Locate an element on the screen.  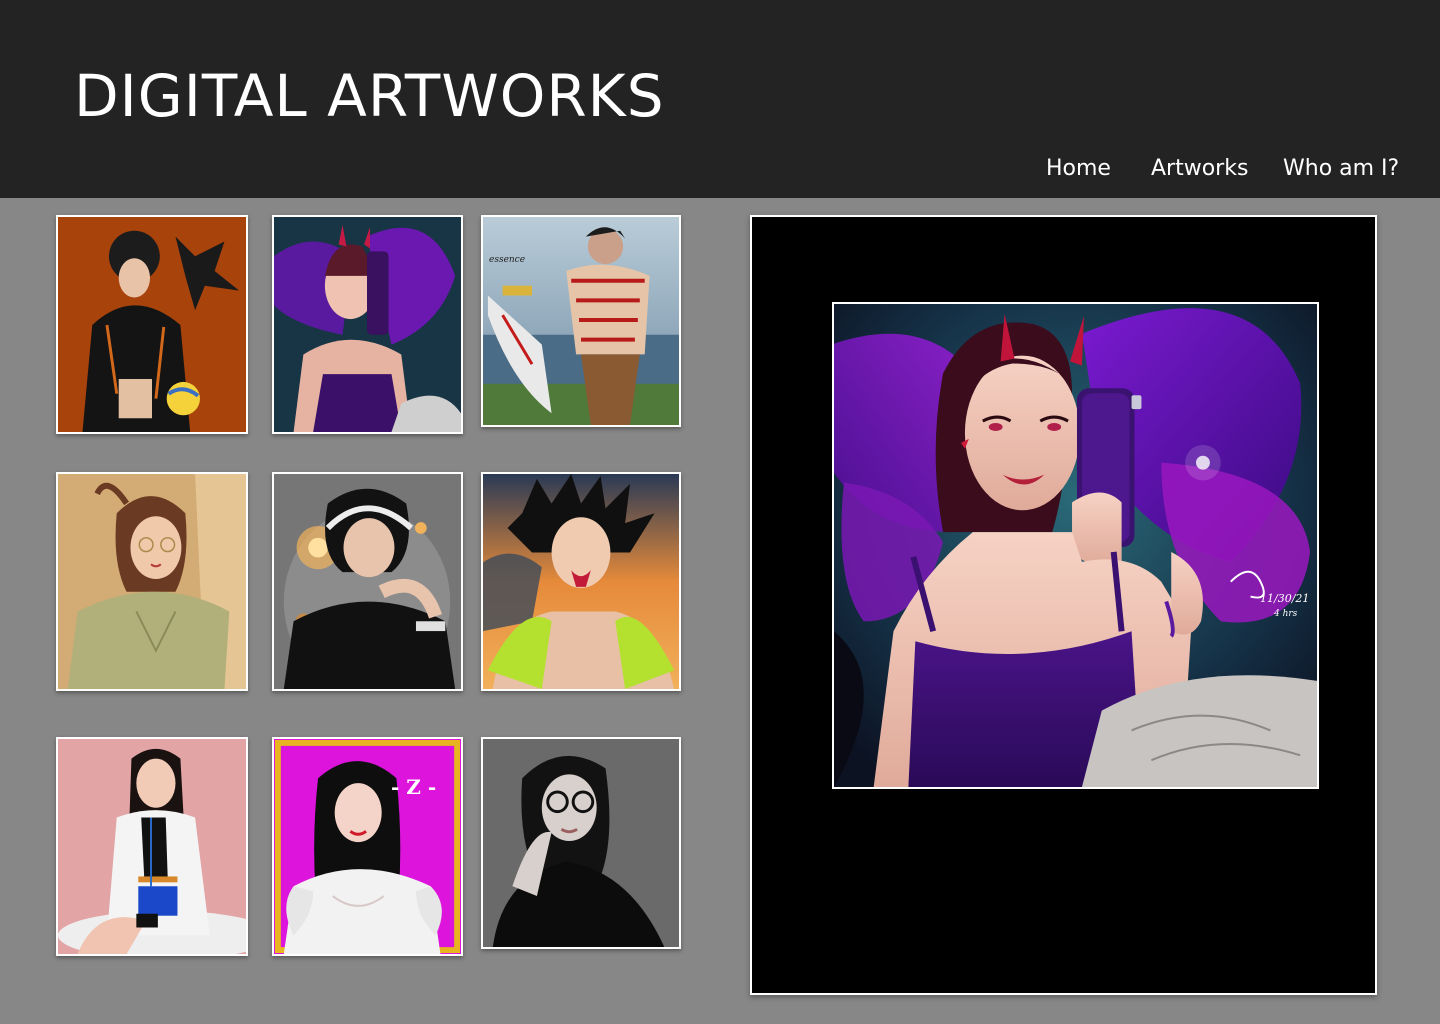
artwork-woman-white-dress-image is located at coordinates (367, 846).